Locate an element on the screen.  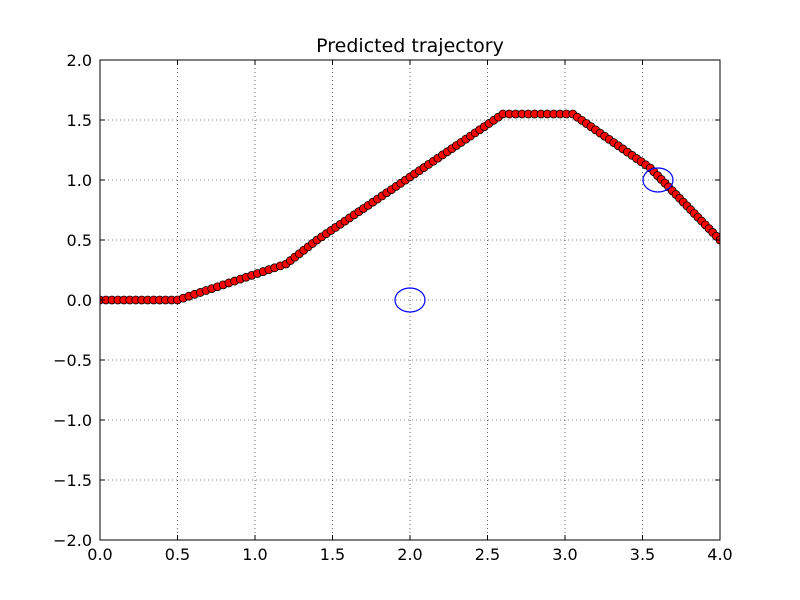
y-tick-label: 2.0 is located at coordinates (79, 60).